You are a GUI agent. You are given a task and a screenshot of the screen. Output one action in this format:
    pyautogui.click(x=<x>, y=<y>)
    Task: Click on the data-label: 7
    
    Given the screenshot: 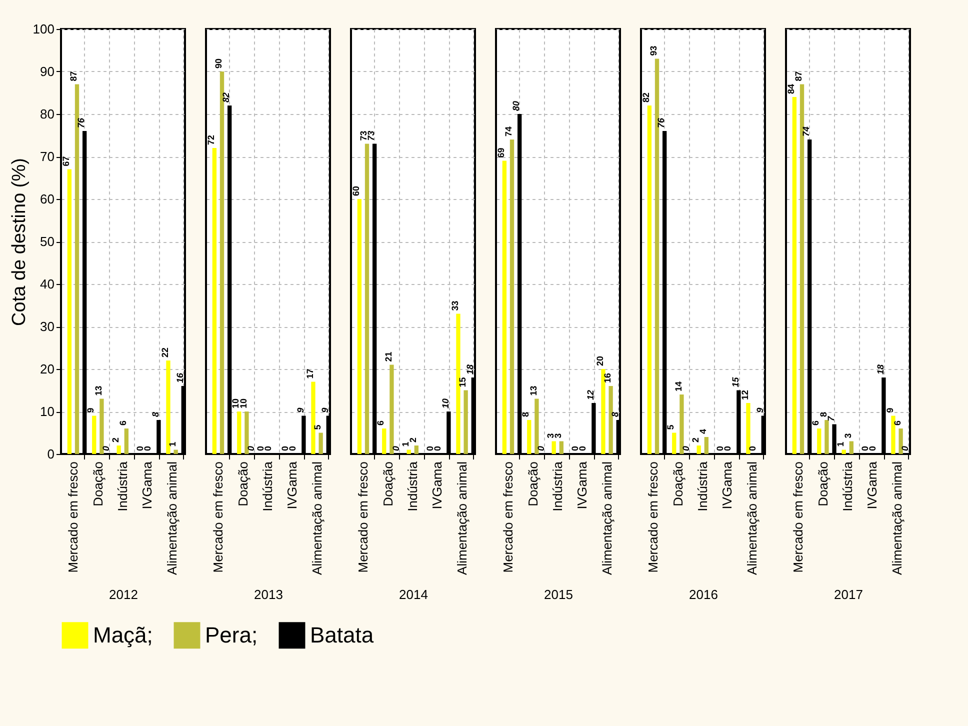 What is the action you would take?
    pyautogui.click(x=831, y=418)
    